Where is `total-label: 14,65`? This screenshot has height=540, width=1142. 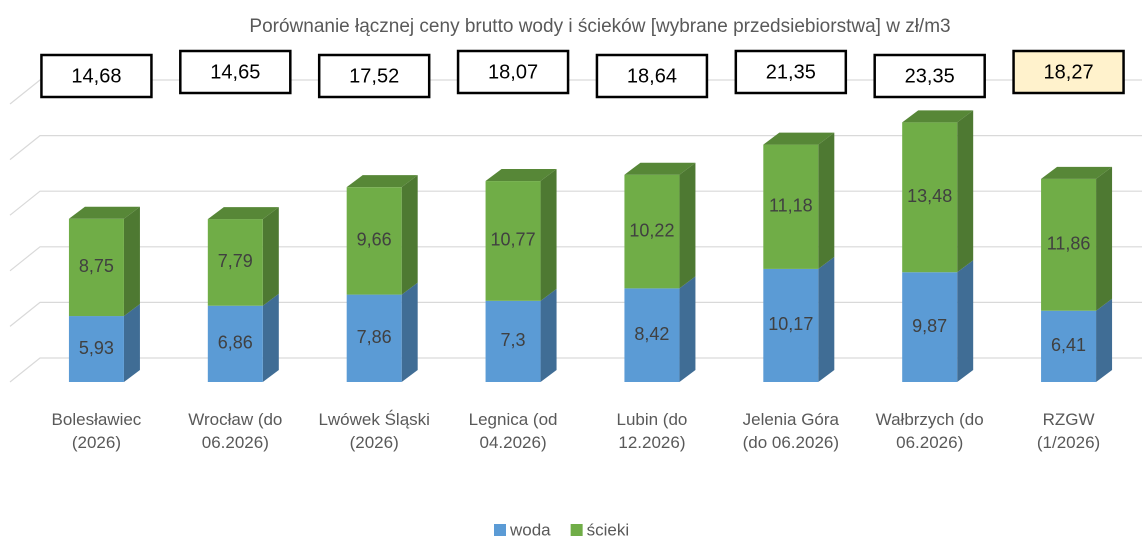 total-label: 14,65 is located at coordinates (235, 72).